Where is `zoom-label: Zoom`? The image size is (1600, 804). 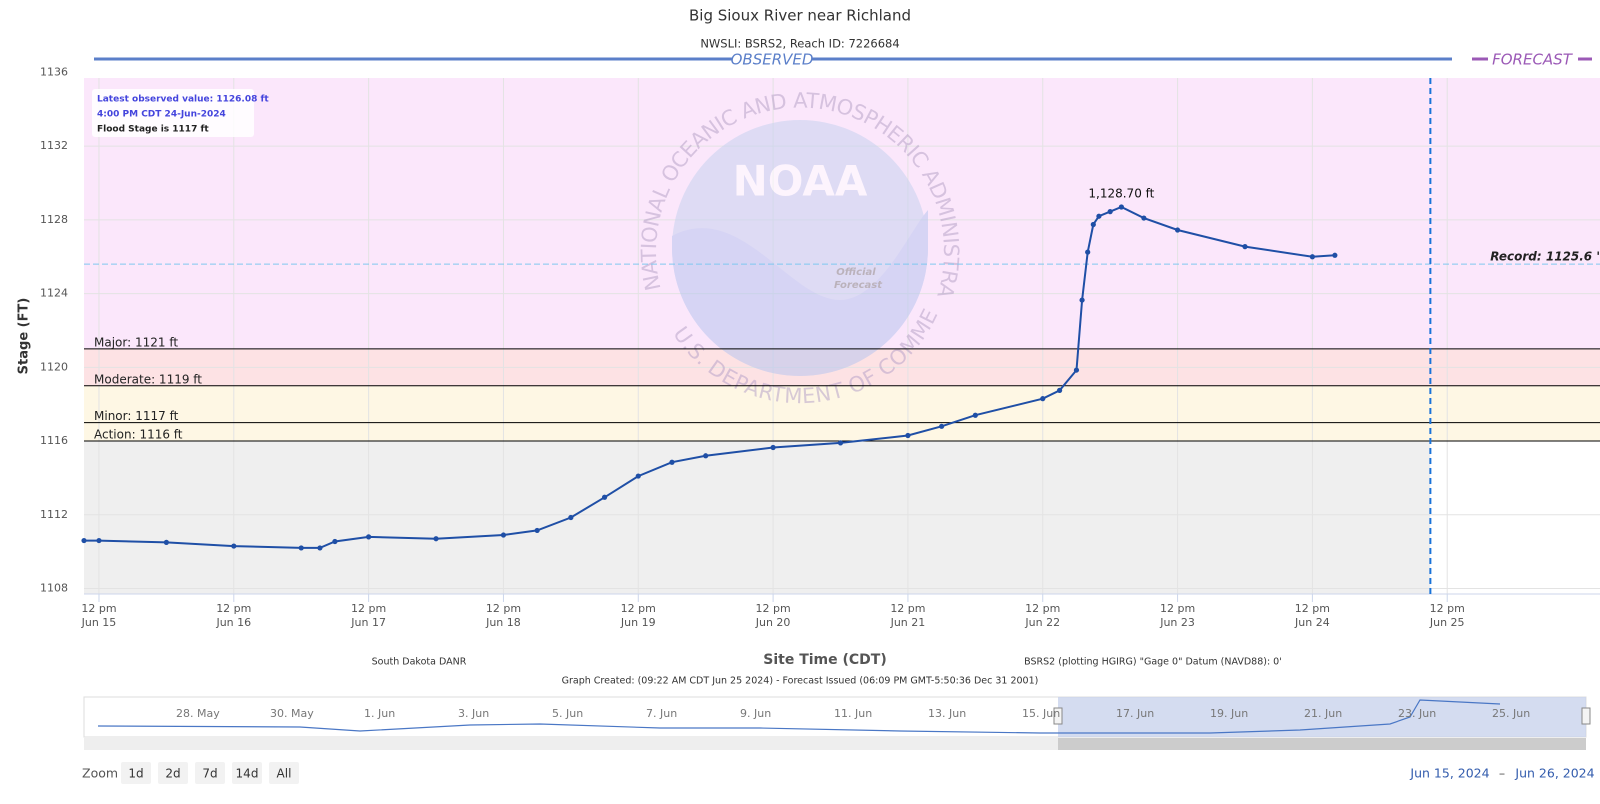
zoom-label: Zoom is located at coordinates (100, 773).